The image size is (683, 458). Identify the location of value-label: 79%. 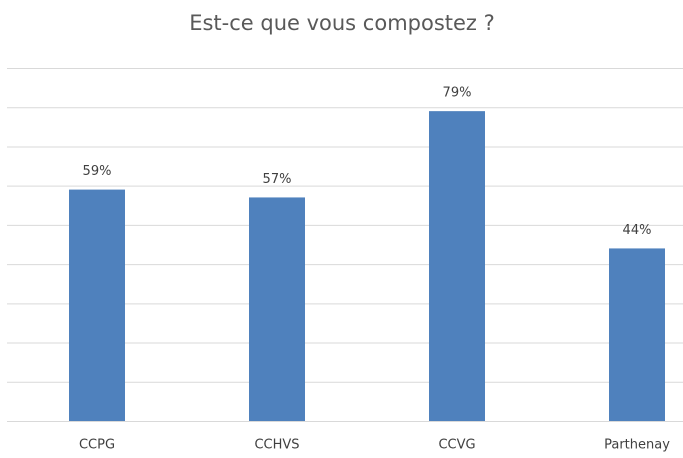
(457, 93).